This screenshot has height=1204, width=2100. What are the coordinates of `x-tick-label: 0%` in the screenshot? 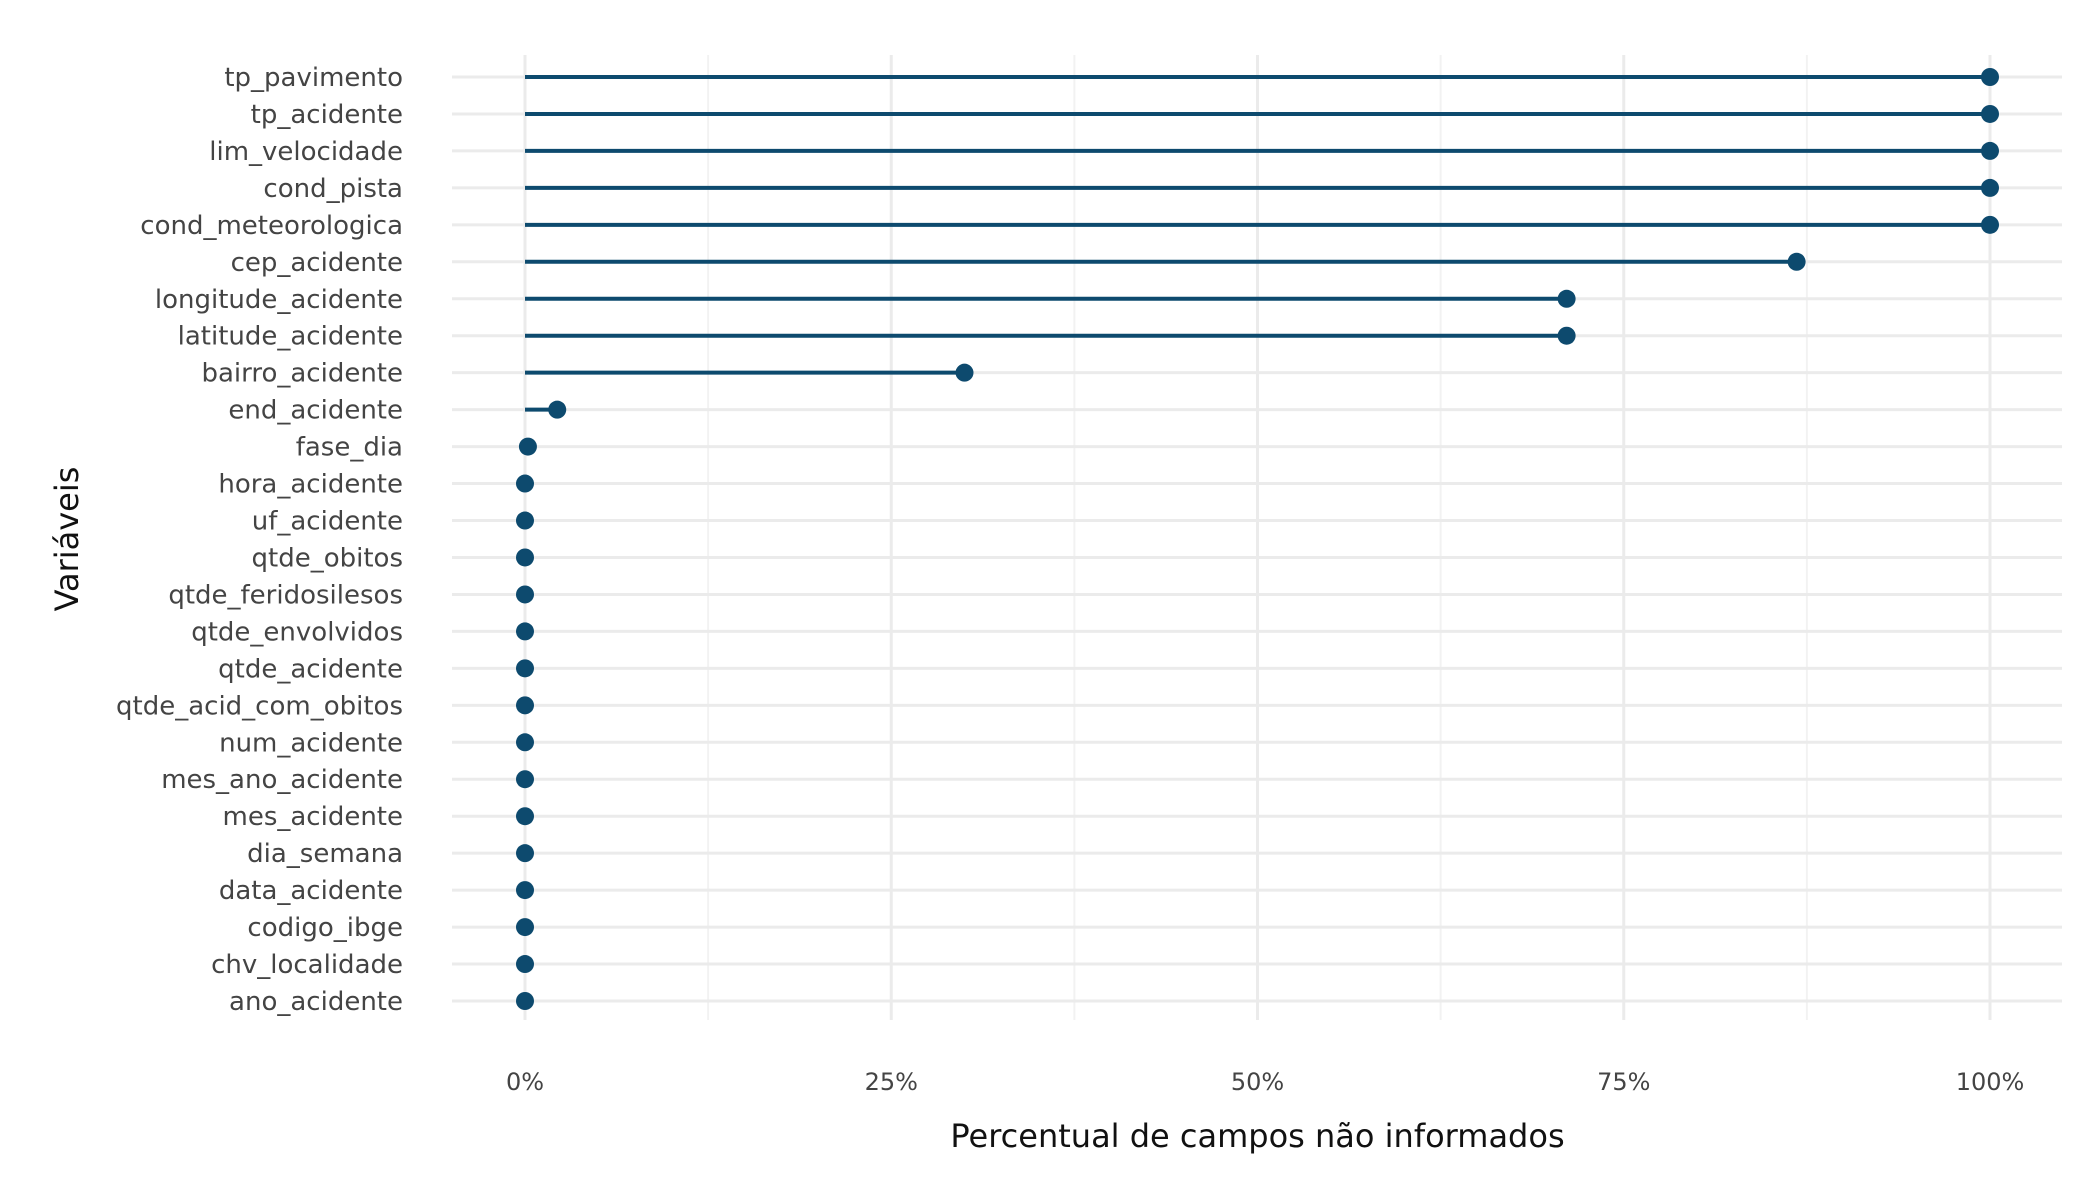 It's located at (525, 1082).